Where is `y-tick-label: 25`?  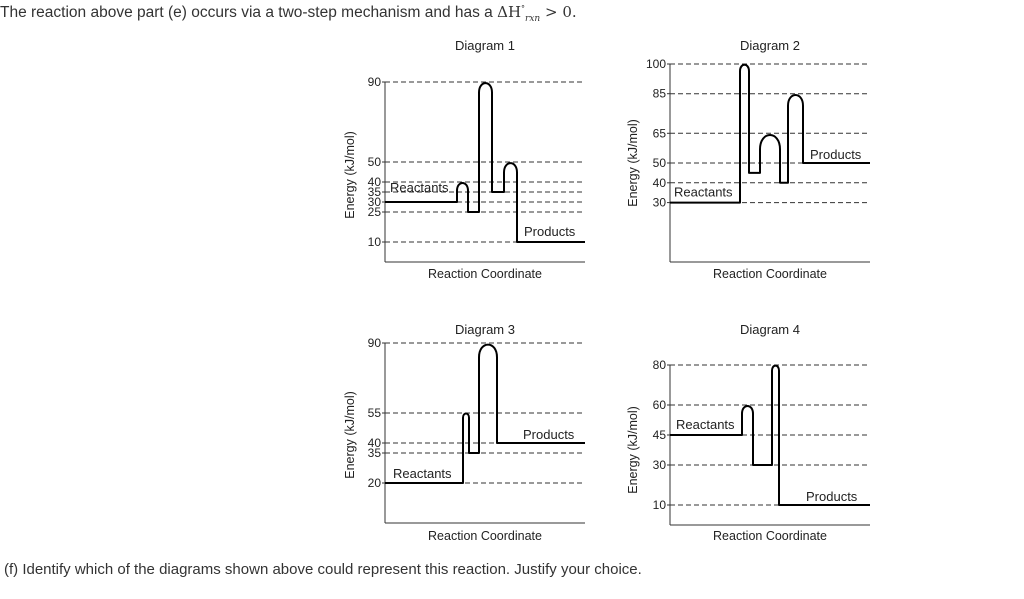 y-tick-label: 25 is located at coordinates (375, 212).